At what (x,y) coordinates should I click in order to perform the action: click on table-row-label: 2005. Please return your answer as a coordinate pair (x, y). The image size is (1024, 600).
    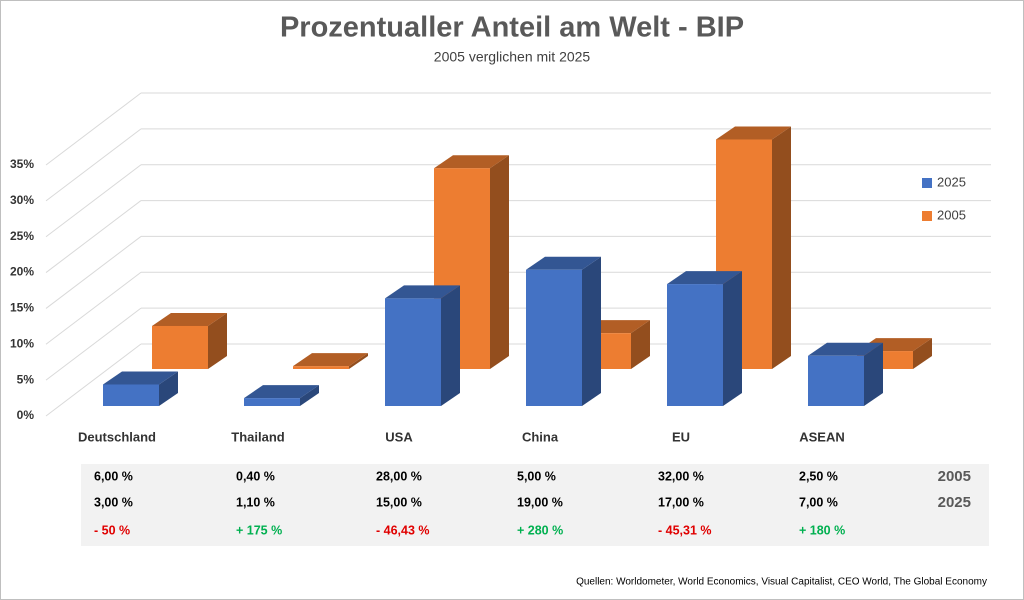
    Looking at the image, I should click on (954, 476).